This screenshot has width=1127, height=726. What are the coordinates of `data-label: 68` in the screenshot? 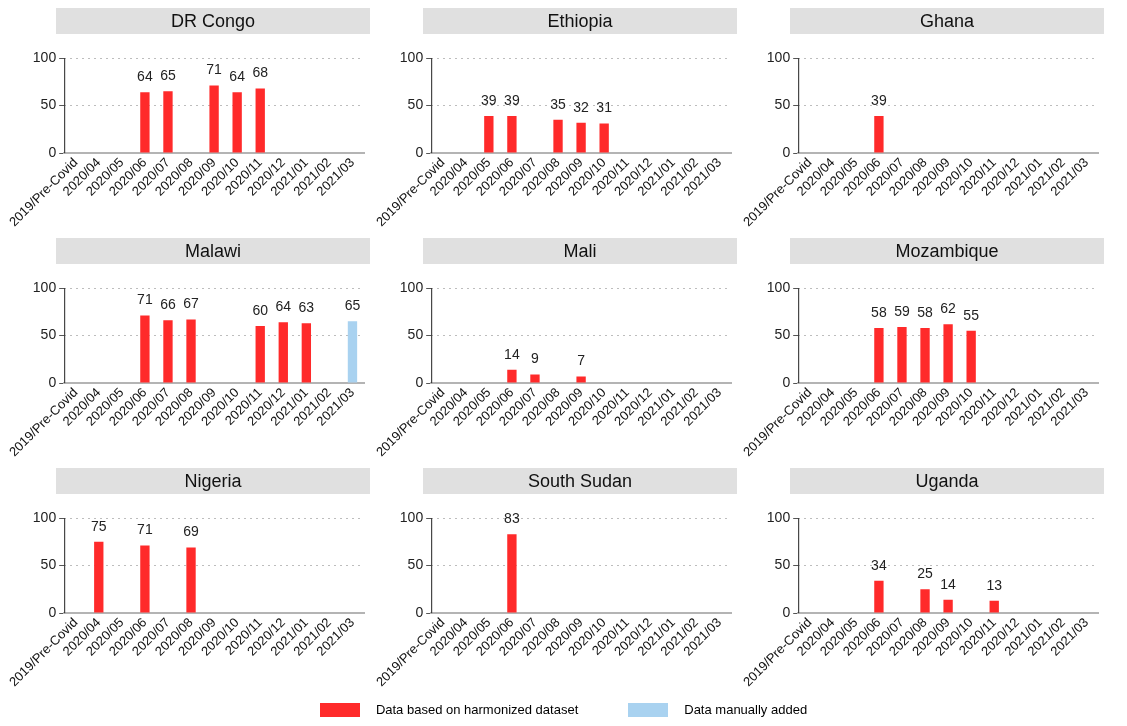 It's located at (260, 72).